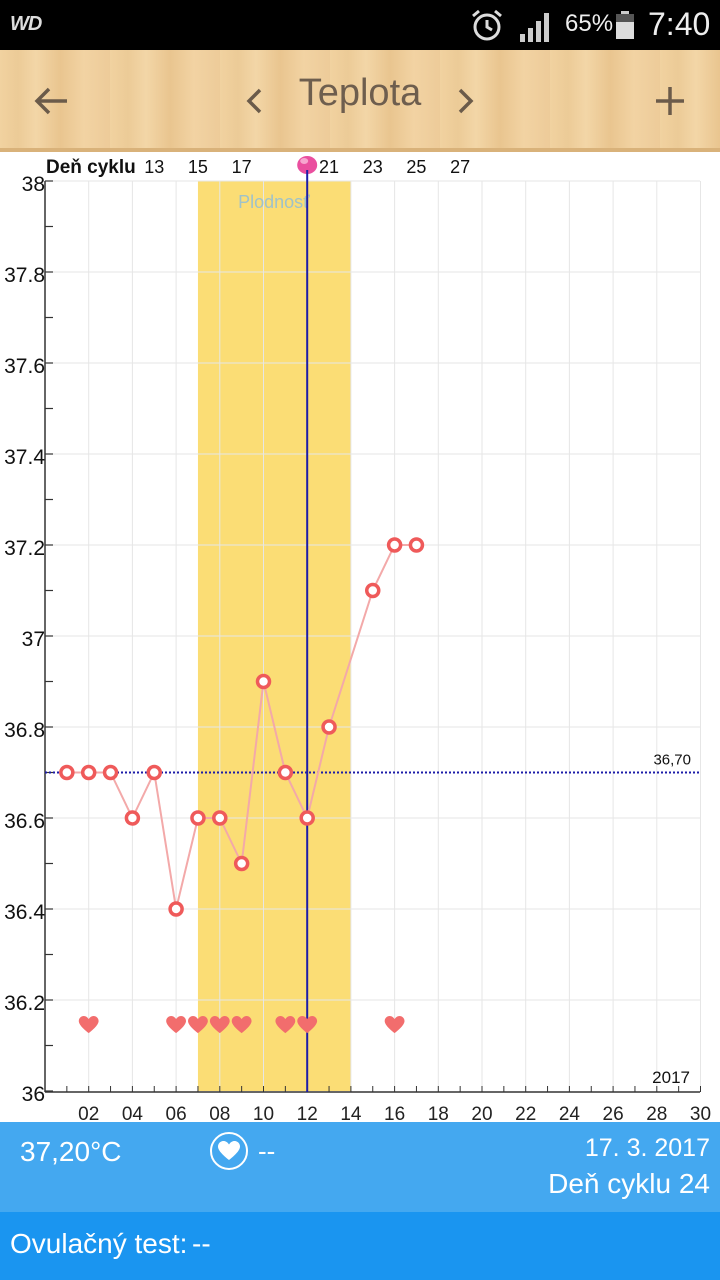 This screenshot has width=720, height=1280. Describe the element at coordinates (656, 1113) in the screenshot. I see `x-tick-label: 28` at that location.